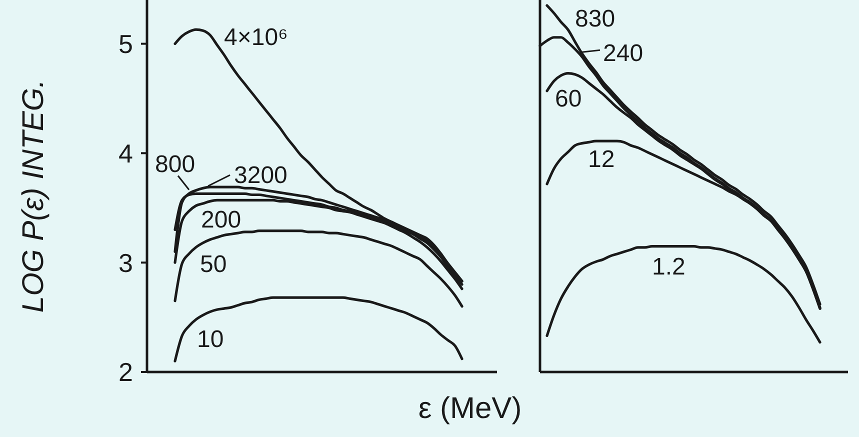 The width and height of the screenshot is (859, 437). Describe the element at coordinates (595, 19) in the screenshot. I see `series-label: 830` at that location.